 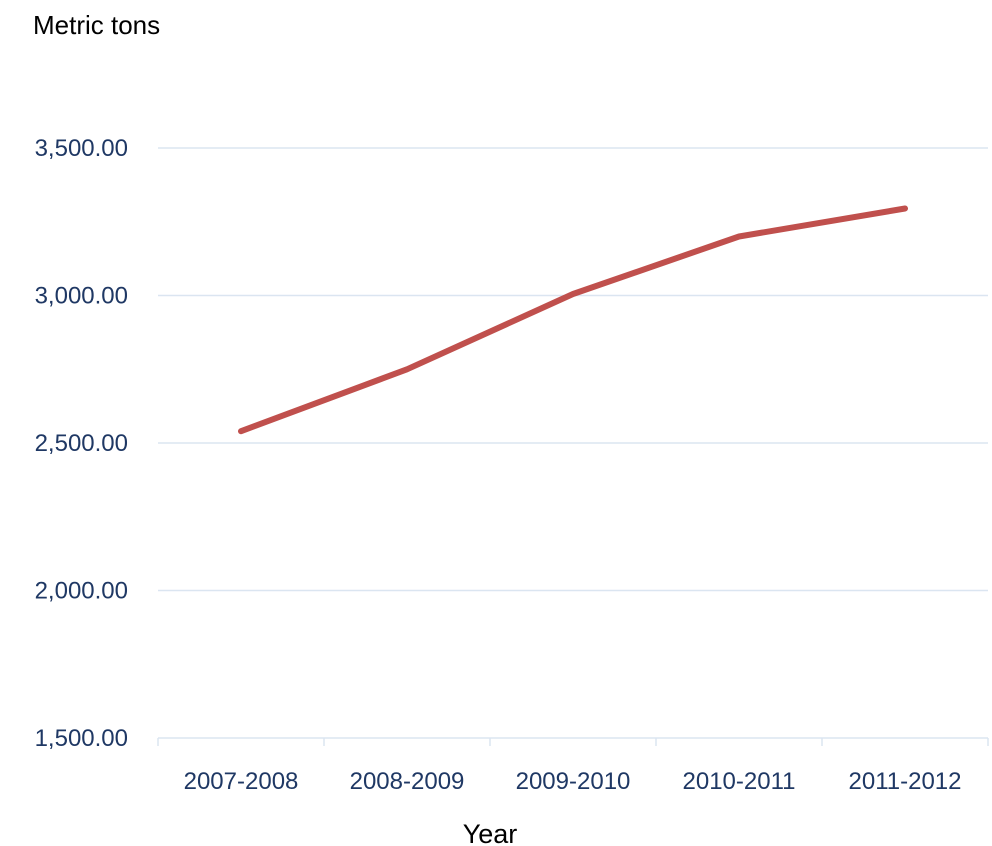 What do you see at coordinates (81, 591) in the screenshot?
I see `y-tick-label: 2,000.00` at bounding box center [81, 591].